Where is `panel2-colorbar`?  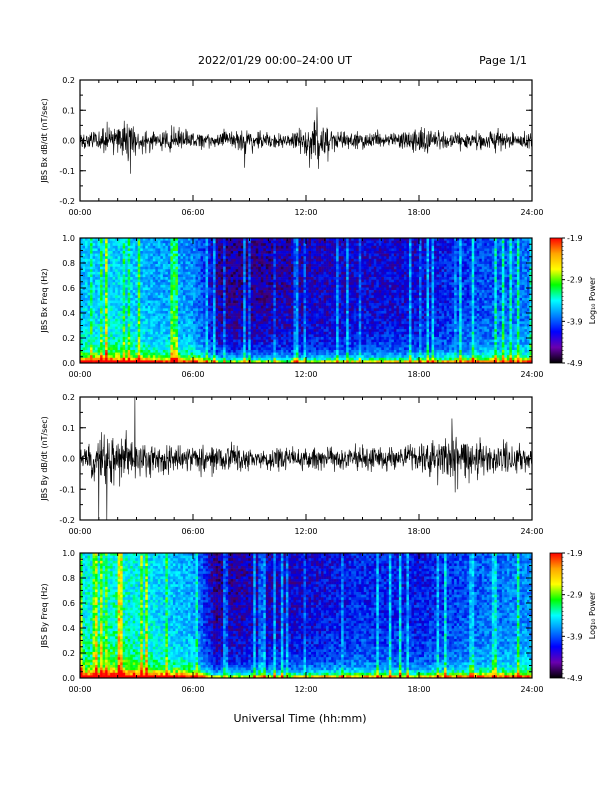
panel2-colorbar is located at coordinates (556, 300).